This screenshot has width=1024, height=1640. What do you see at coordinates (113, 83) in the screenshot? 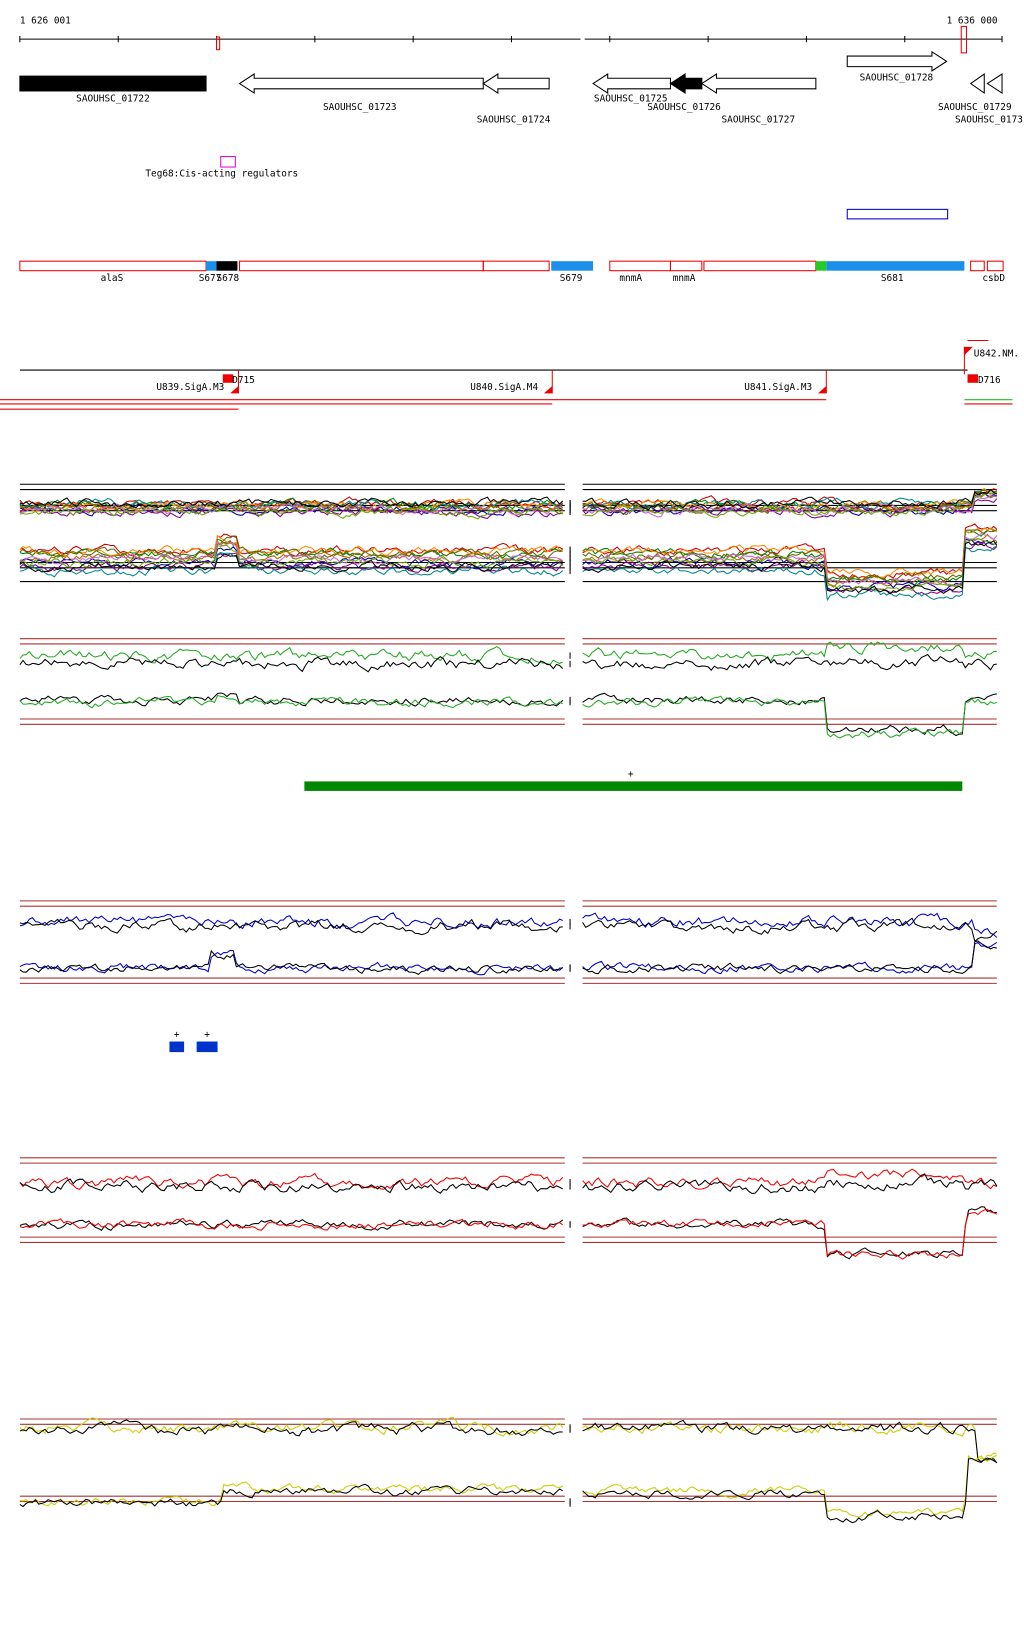
I see `gene-block` at bounding box center [113, 83].